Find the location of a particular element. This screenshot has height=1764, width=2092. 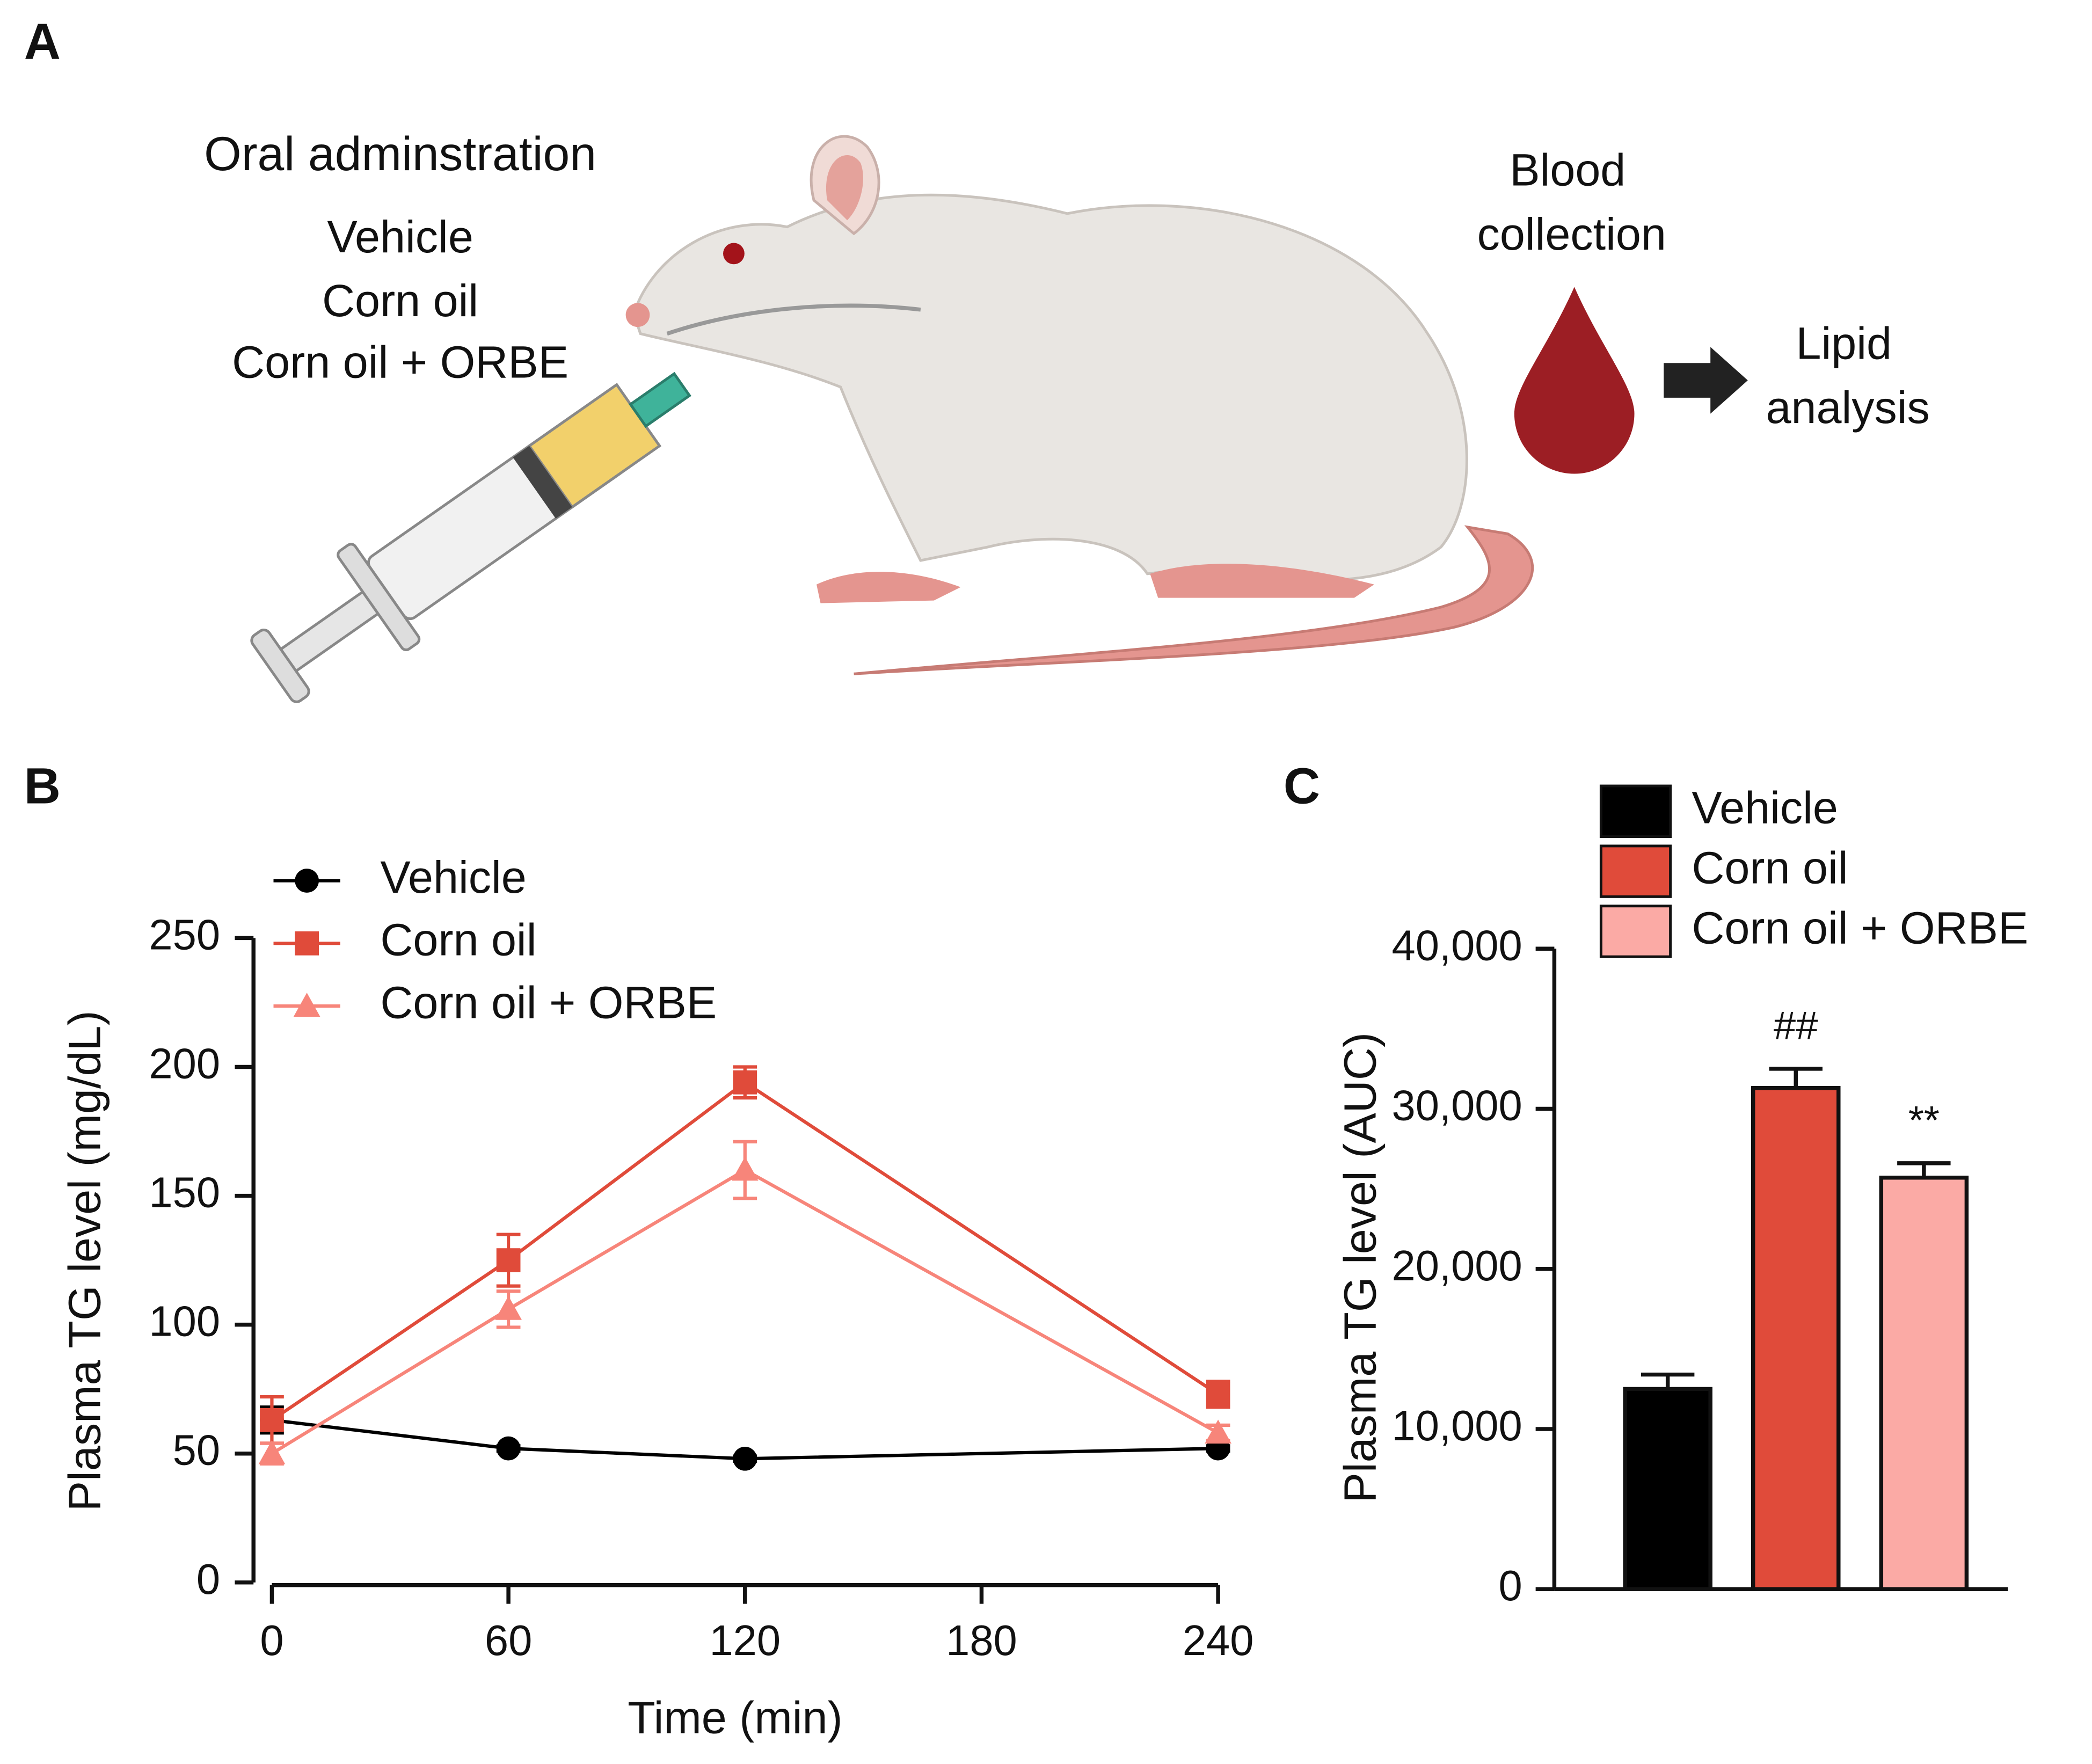

x-axis-label: Time (min) is located at coordinates (736, 1718).